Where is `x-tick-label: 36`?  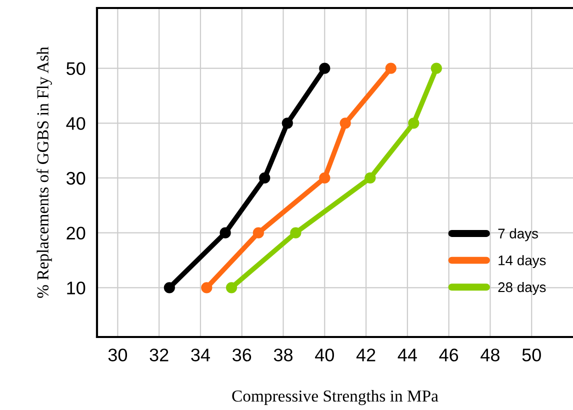 x-tick-label: 36 is located at coordinates (242, 355).